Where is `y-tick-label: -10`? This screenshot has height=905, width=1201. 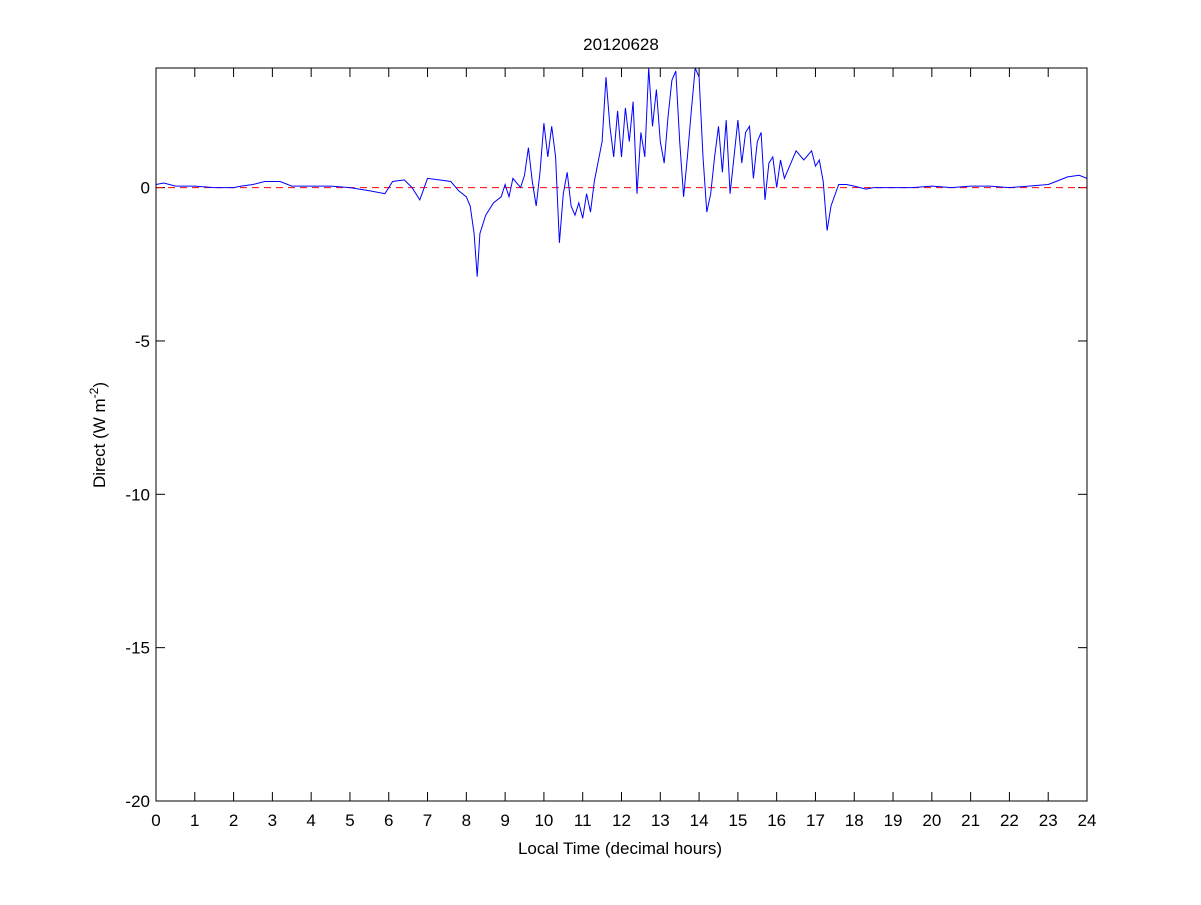
y-tick-label: -10 is located at coordinates (137, 494).